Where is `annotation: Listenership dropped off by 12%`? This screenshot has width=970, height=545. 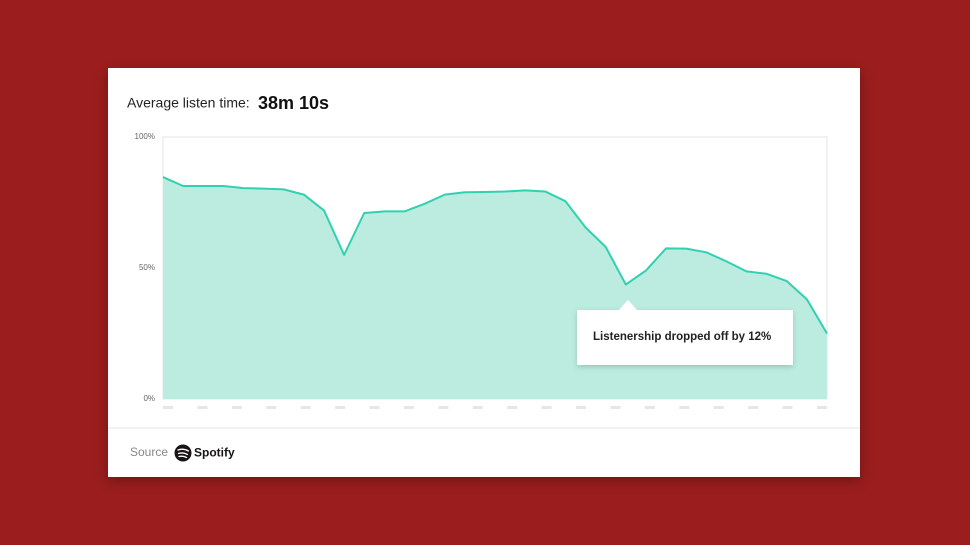 annotation: Listenership dropped off by 12% is located at coordinates (682, 337).